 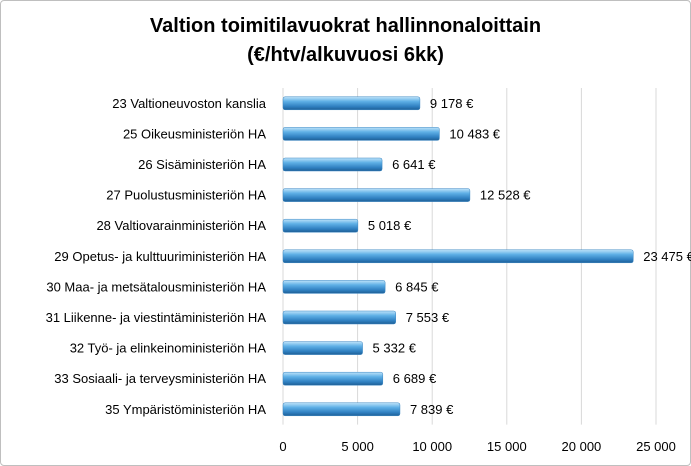 What do you see at coordinates (186, 195) in the screenshot?
I see `category-label: 27 Puolustusministeriön HA` at bounding box center [186, 195].